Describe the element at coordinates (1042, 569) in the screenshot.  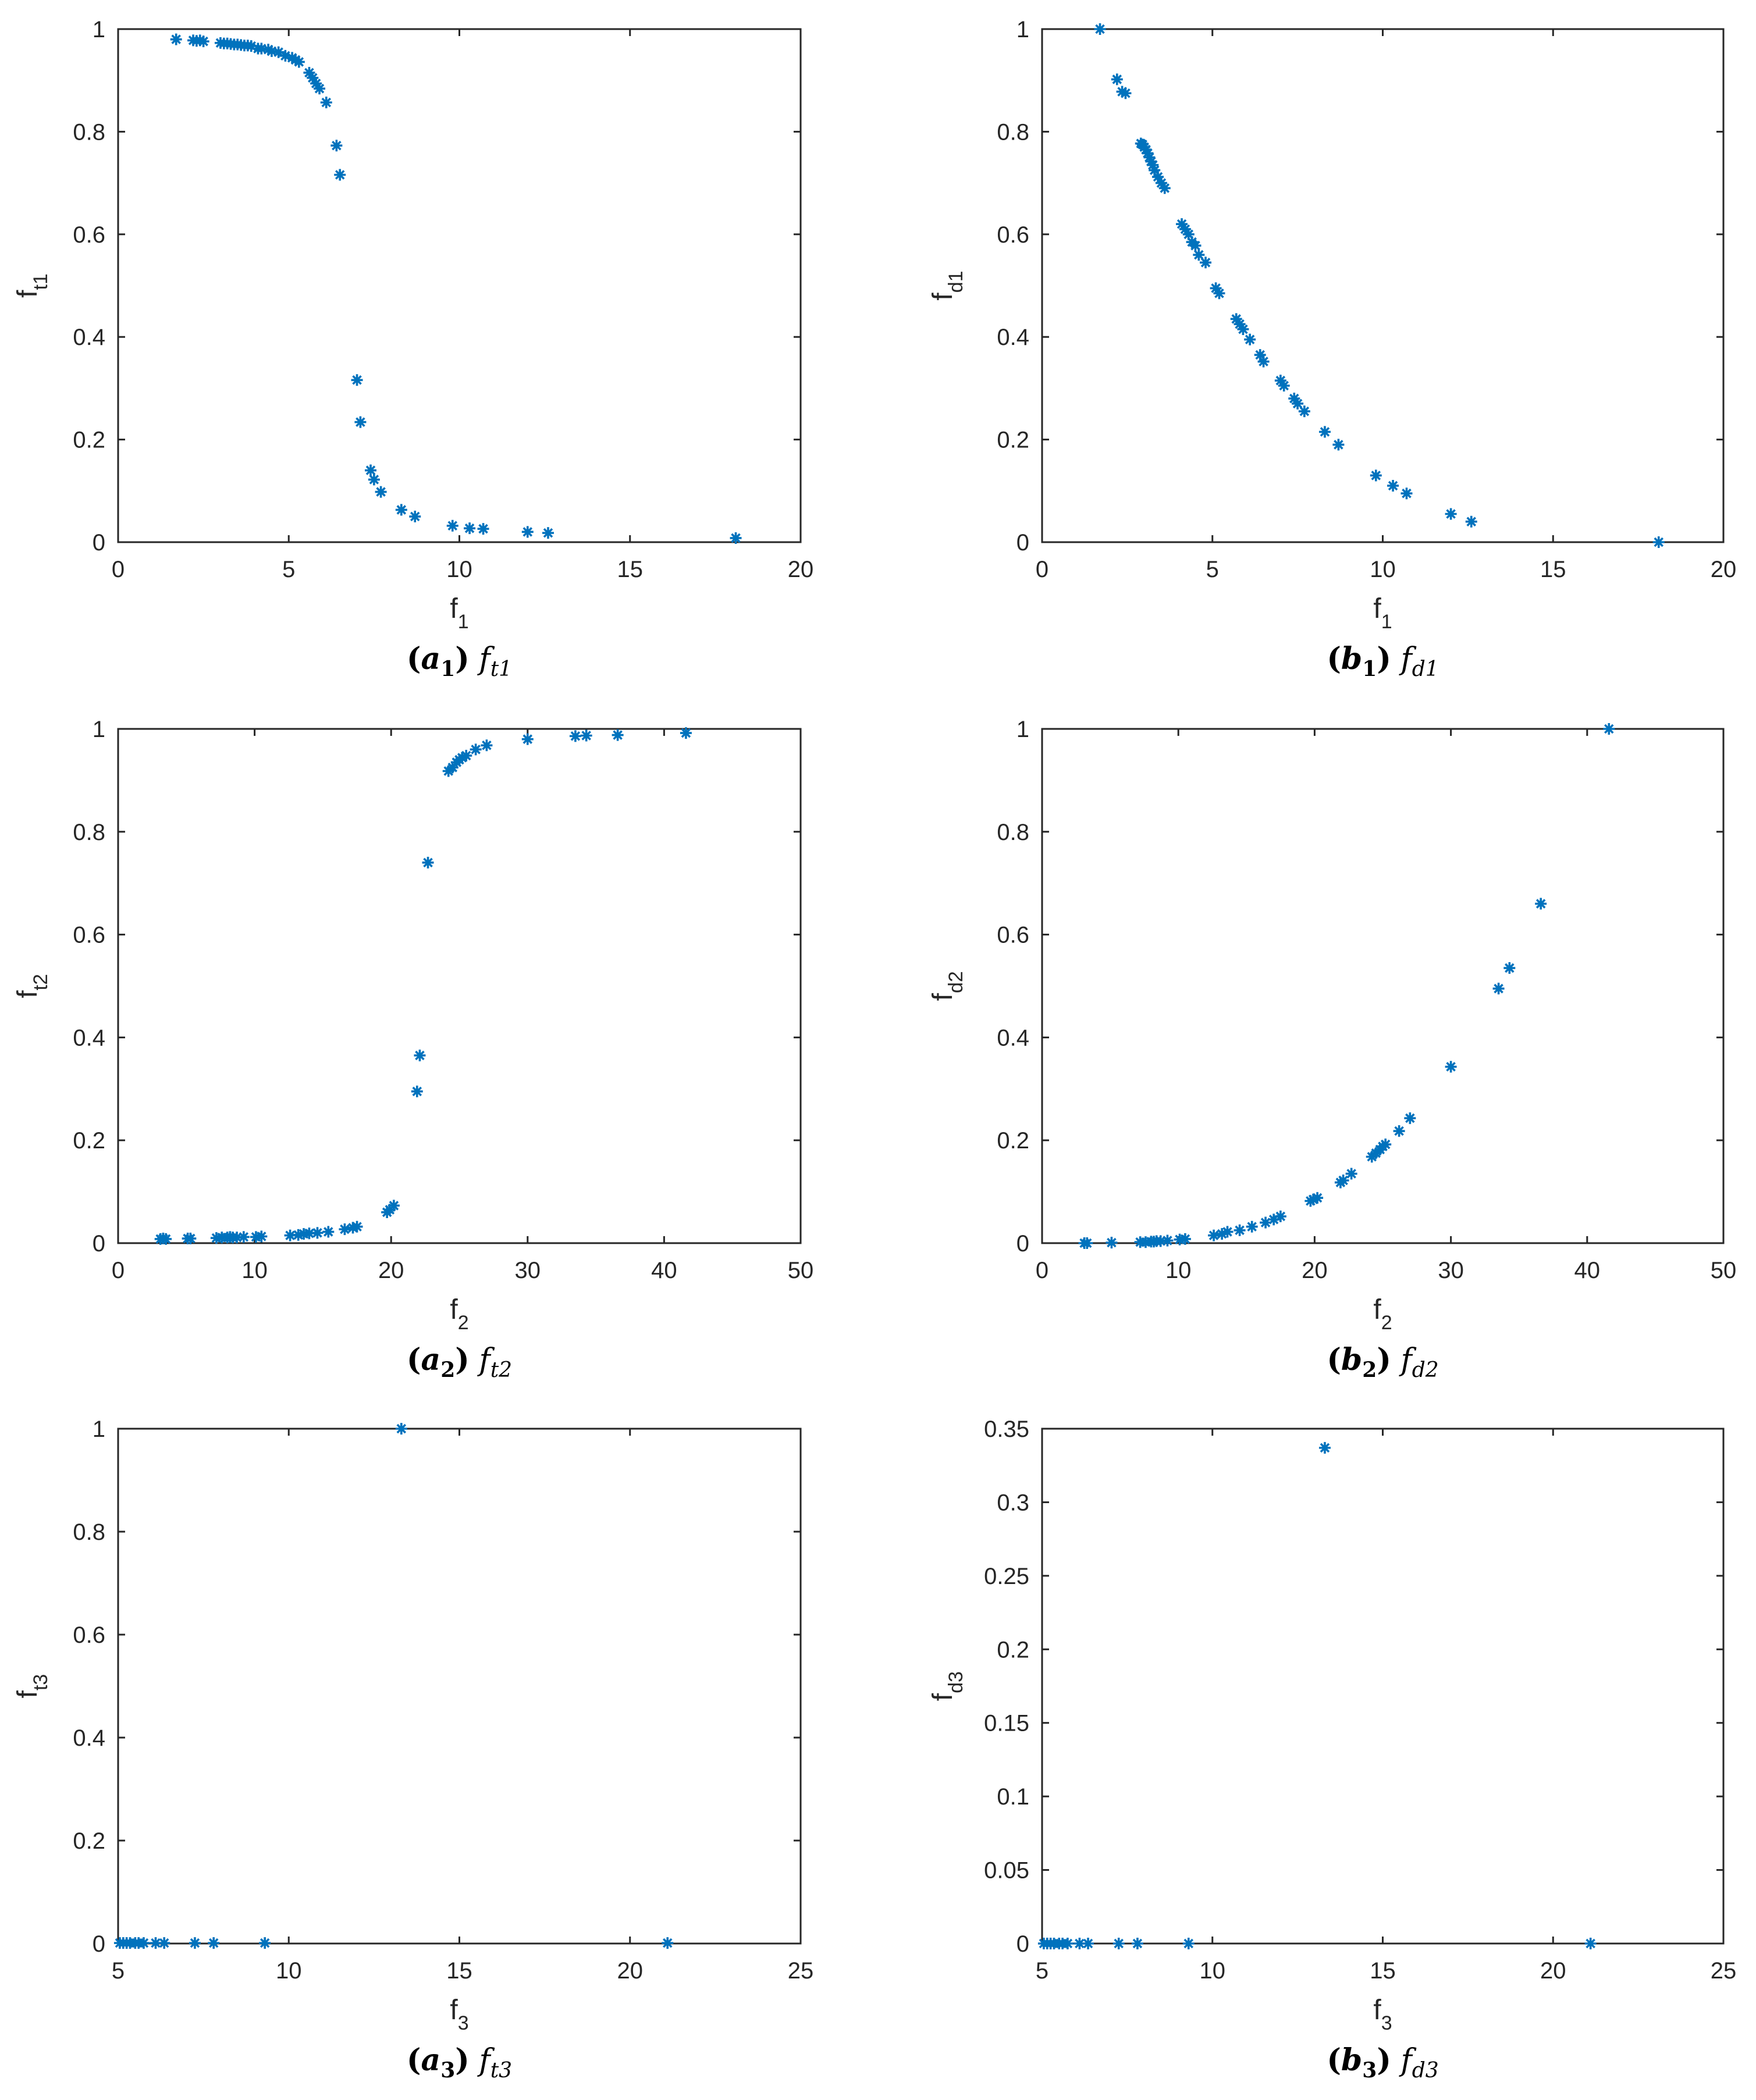
I see `x-tick-label: 0` at that location.